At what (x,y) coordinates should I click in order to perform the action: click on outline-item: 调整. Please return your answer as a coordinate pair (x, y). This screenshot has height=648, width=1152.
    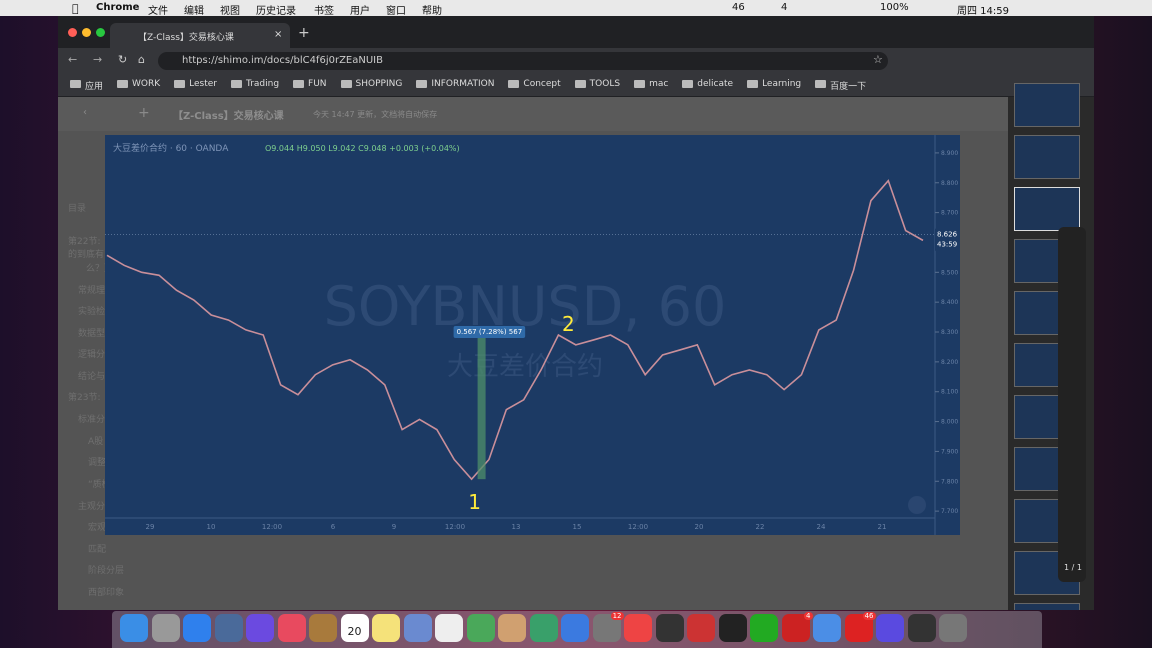
    Looking at the image, I should click on (97, 463).